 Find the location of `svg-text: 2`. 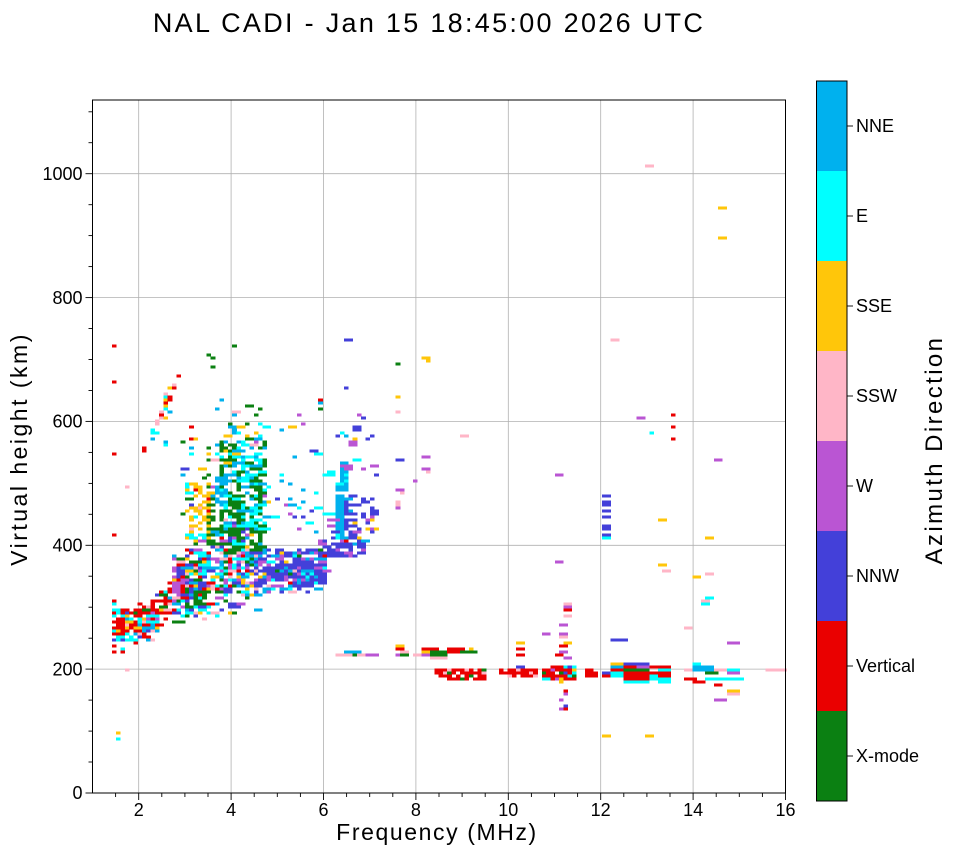

svg-text: 2 is located at coordinates (139, 810).